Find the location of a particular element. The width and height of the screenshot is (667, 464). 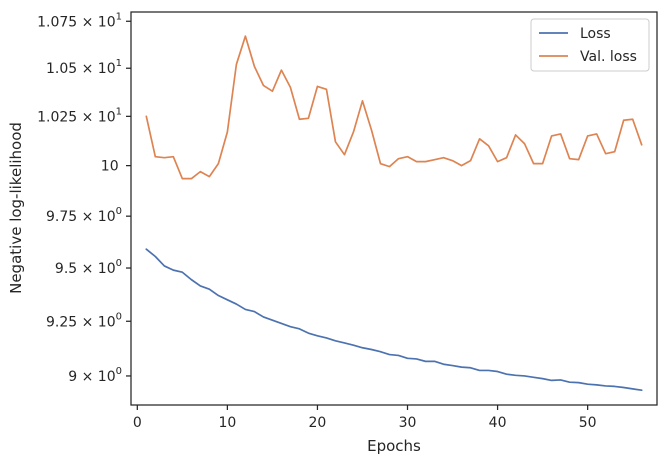

y-tick-label: 101 is located at coordinates (113, 165).